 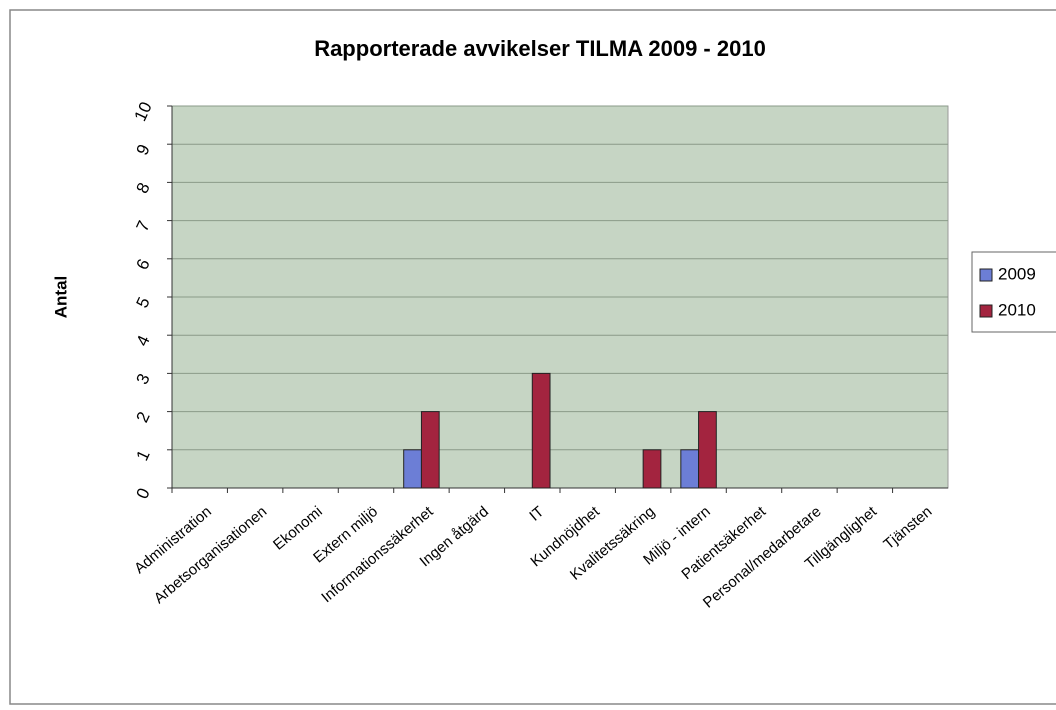 What do you see at coordinates (1017, 309) in the screenshot?
I see `legend-label: 2010` at bounding box center [1017, 309].